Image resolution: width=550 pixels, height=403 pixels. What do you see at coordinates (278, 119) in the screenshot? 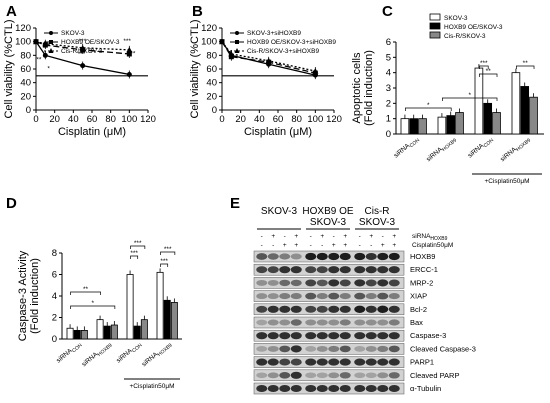
I see `x-tick-label: 60` at bounding box center [278, 119].